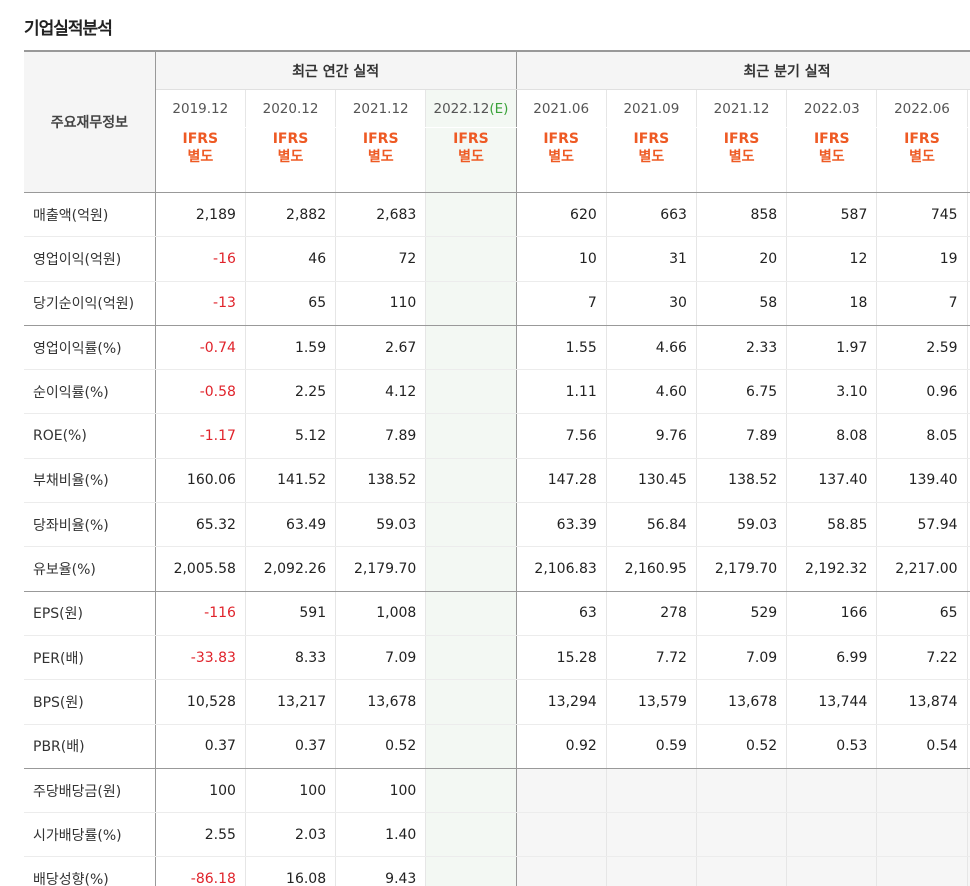  What do you see at coordinates (742, 746) in the screenshot?
I see `quarter-value-cell: 0.52` at bounding box center [742, 746].